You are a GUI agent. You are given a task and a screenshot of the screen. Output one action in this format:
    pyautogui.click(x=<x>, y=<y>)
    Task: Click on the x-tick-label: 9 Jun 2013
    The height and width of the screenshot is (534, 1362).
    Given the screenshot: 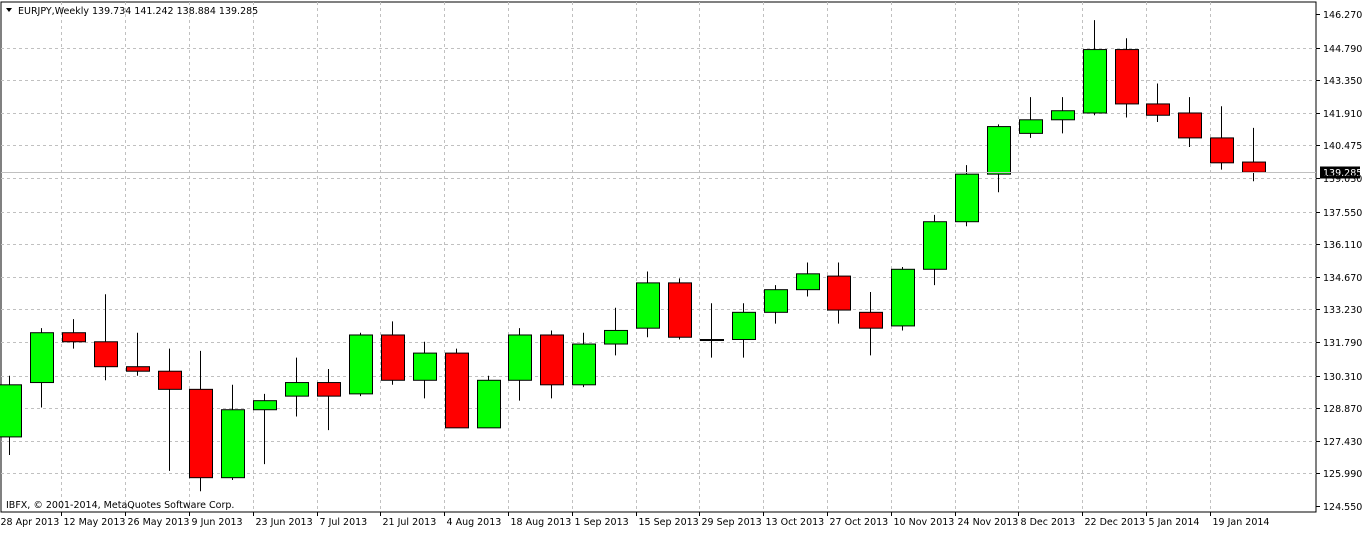 What is the action you would take?
    pyautogui.click(x=217, y=522)
    